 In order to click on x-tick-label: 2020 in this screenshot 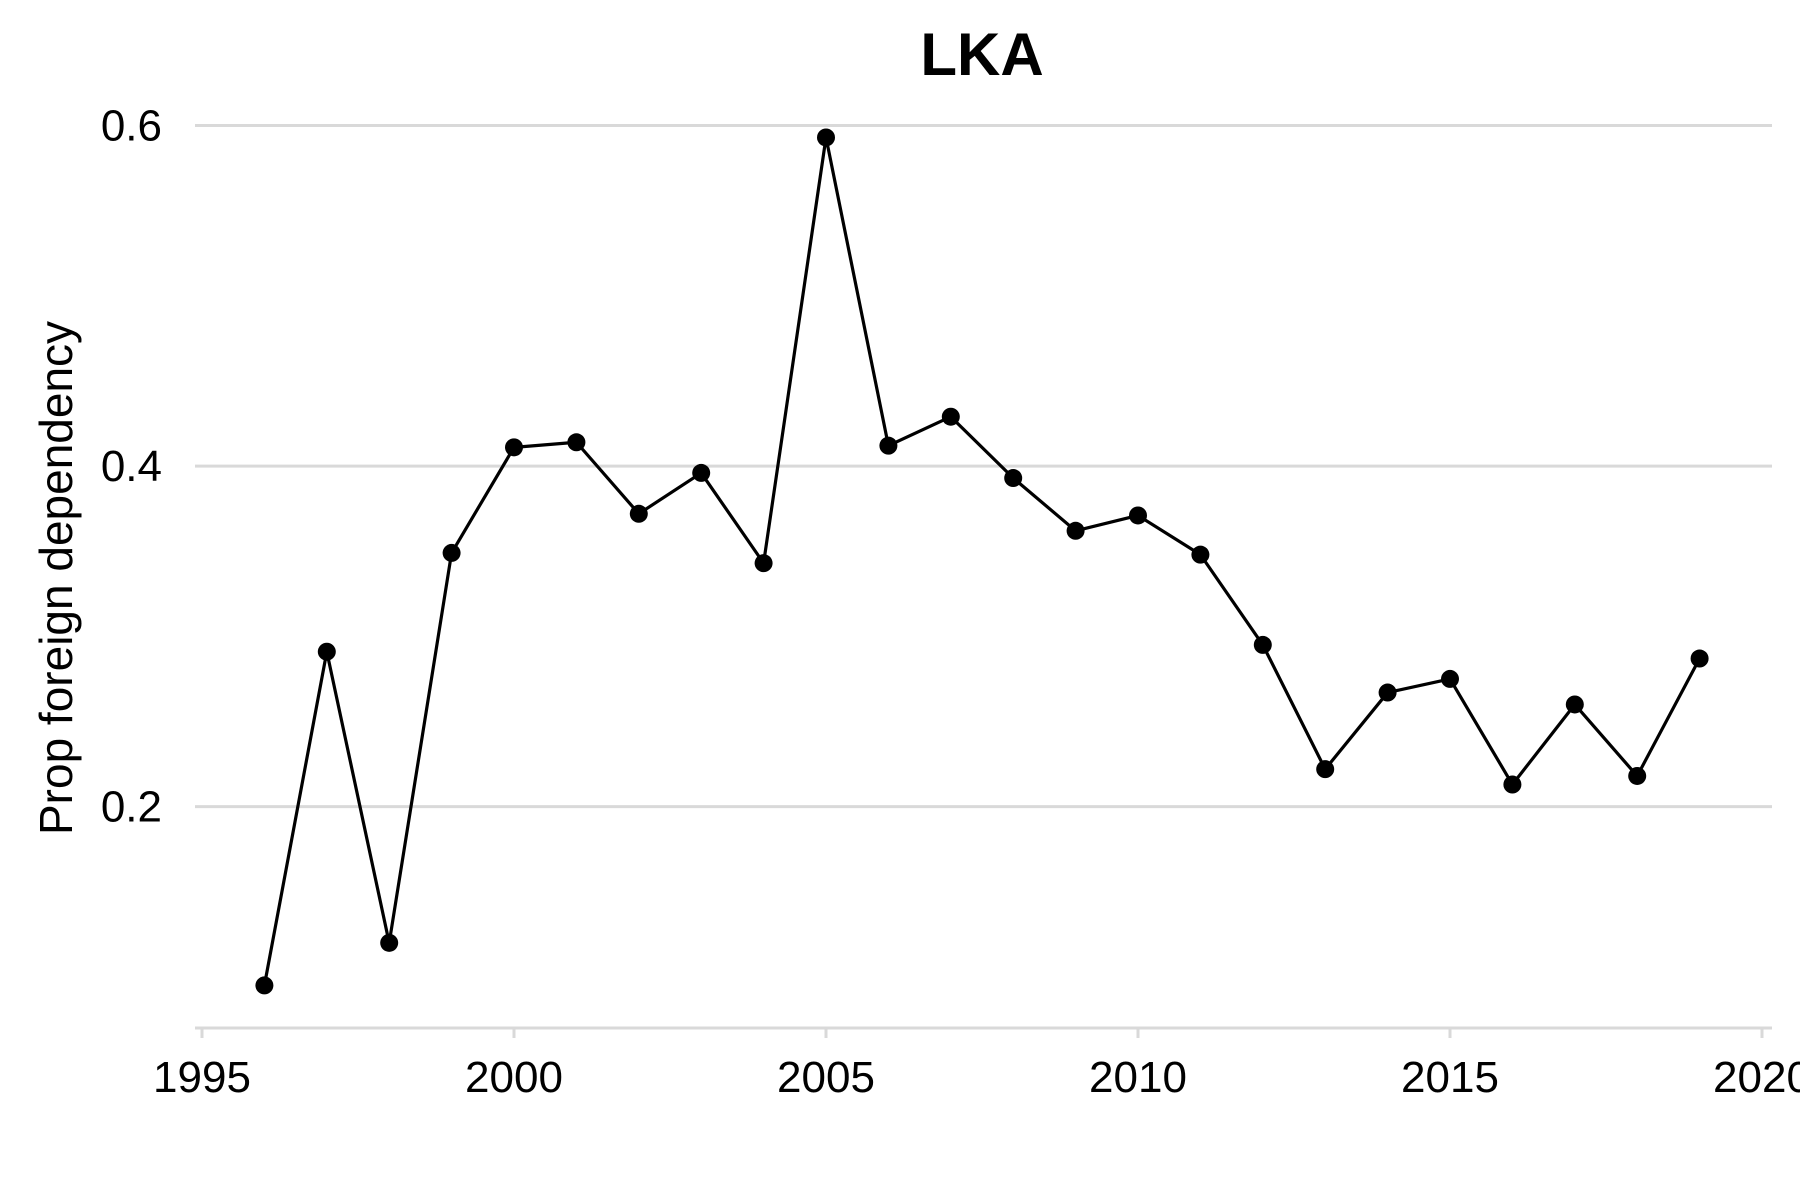, I will do `click(1756, 1077)`.